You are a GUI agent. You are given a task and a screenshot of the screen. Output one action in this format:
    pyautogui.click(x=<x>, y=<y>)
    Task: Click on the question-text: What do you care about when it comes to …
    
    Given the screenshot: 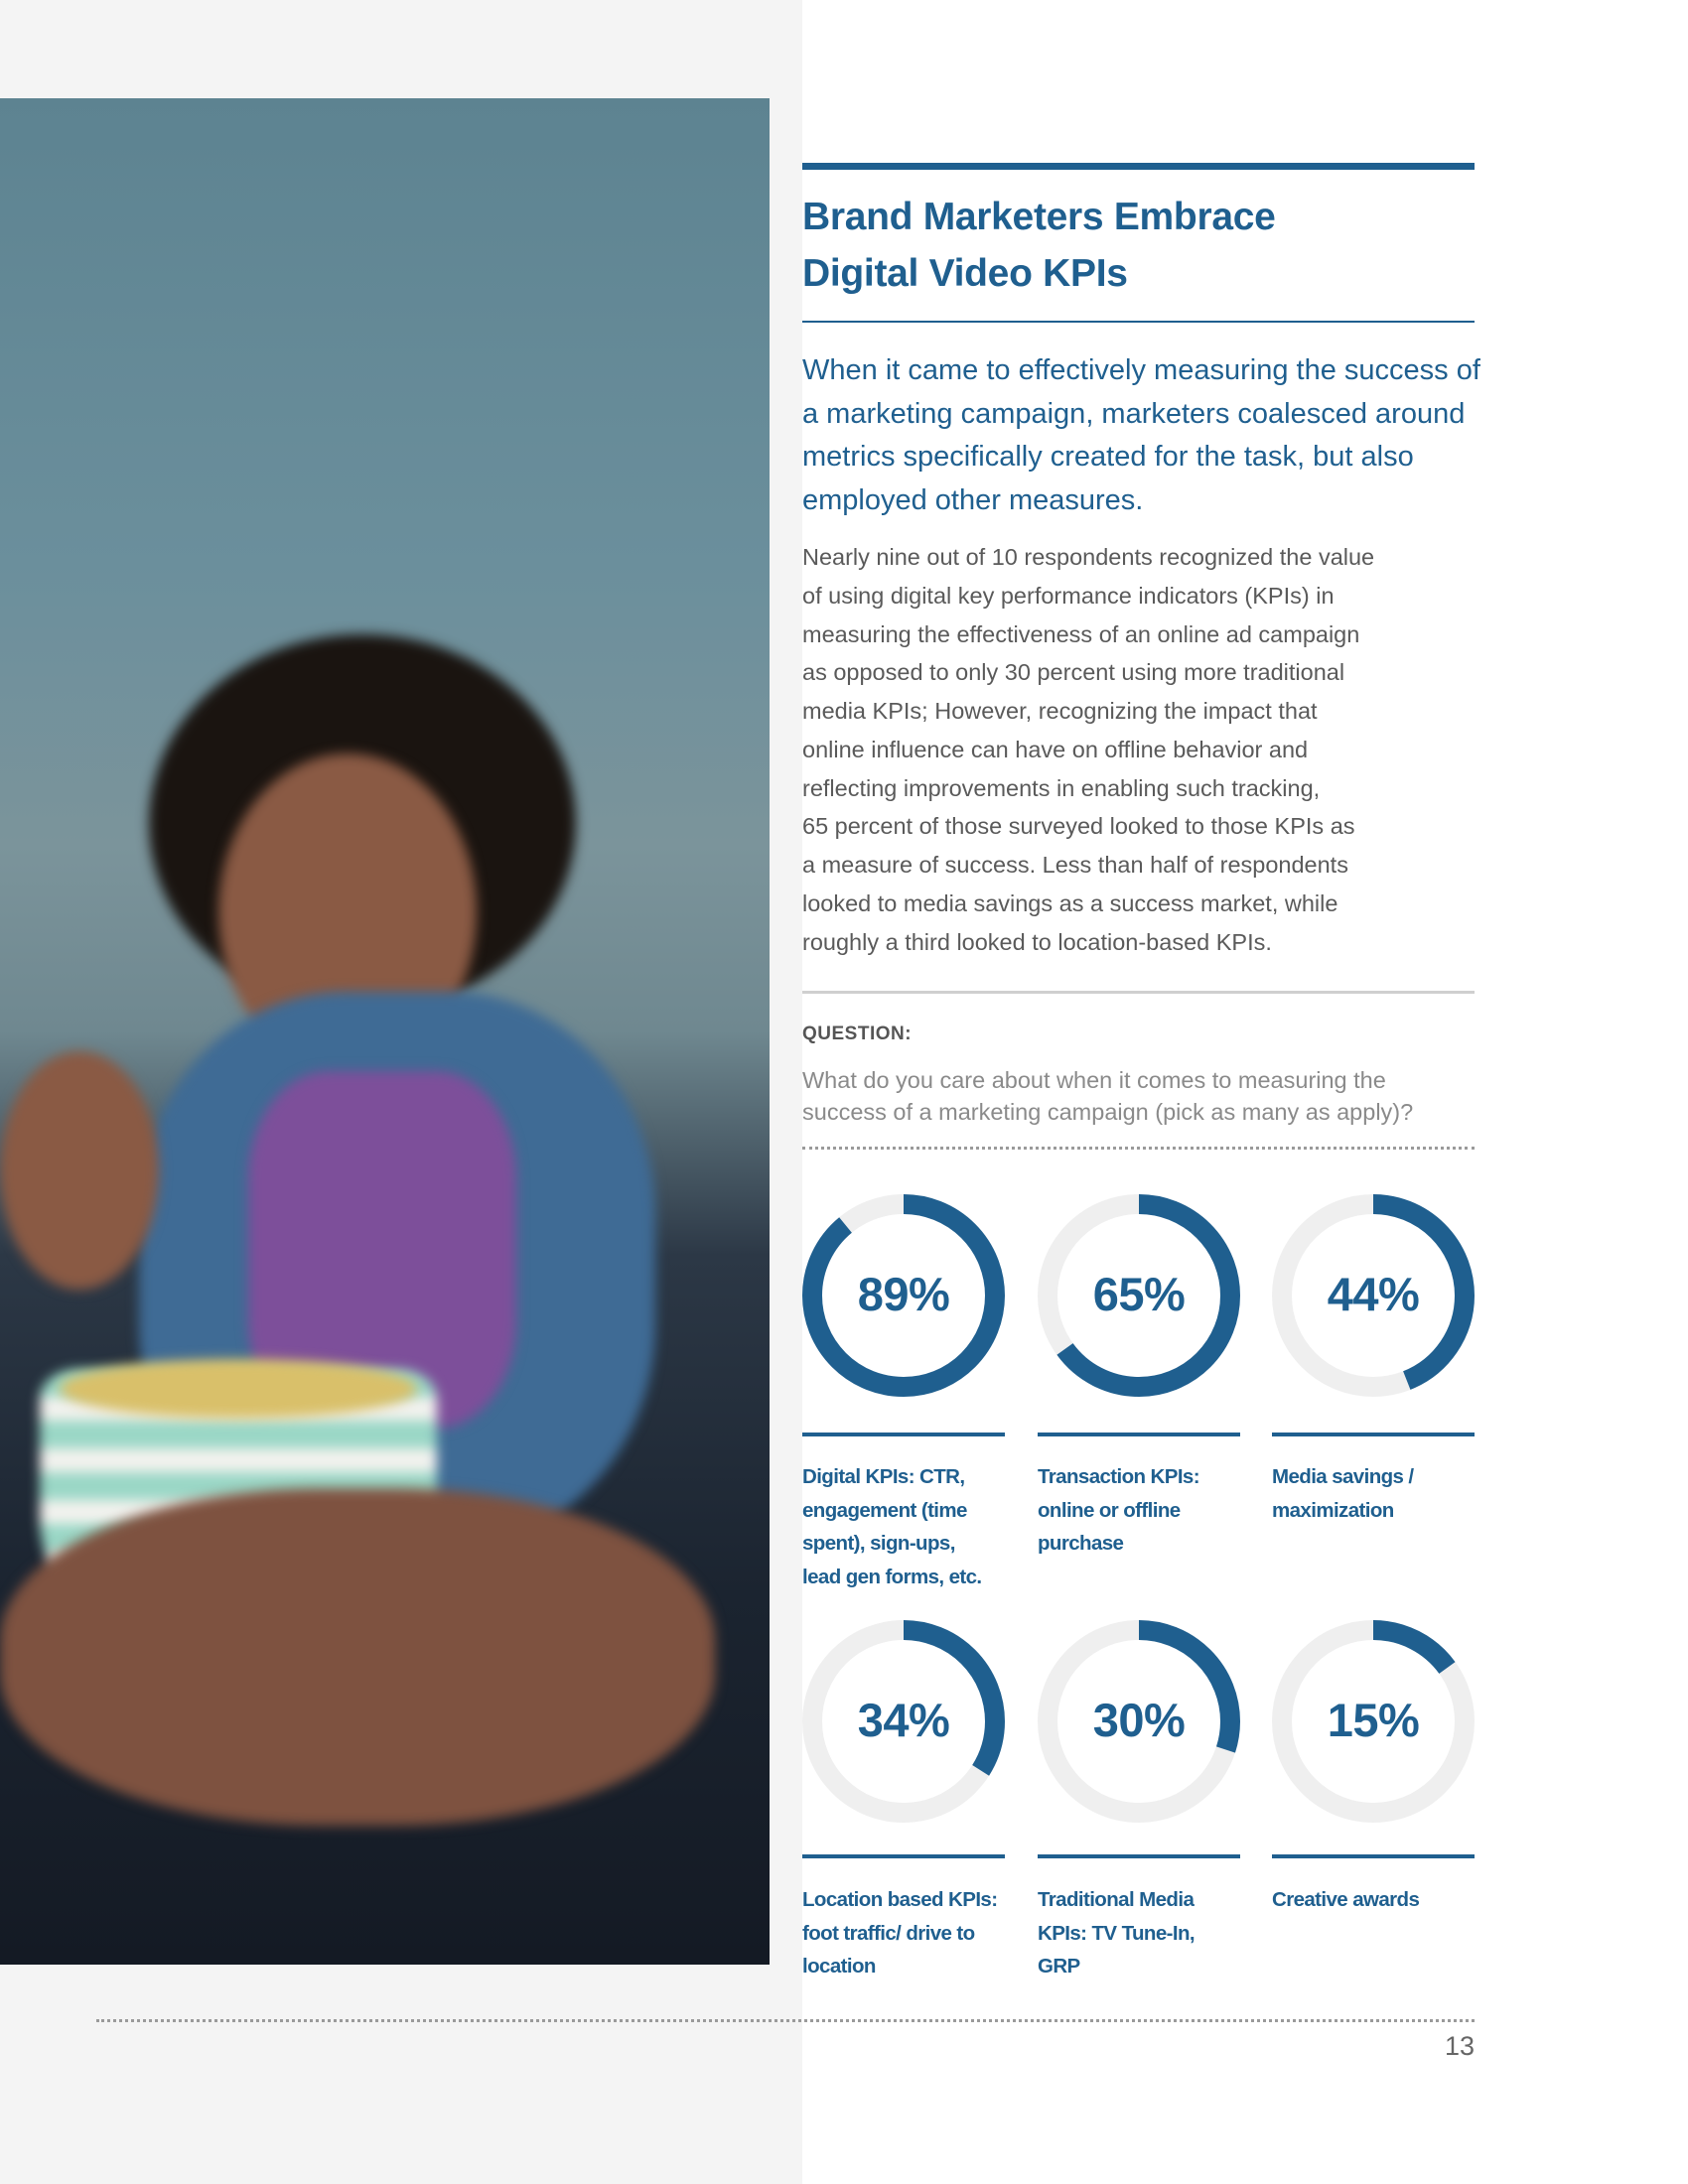 What is the action you would take?
    pyautogui.click(x=1149, y=1096)
    